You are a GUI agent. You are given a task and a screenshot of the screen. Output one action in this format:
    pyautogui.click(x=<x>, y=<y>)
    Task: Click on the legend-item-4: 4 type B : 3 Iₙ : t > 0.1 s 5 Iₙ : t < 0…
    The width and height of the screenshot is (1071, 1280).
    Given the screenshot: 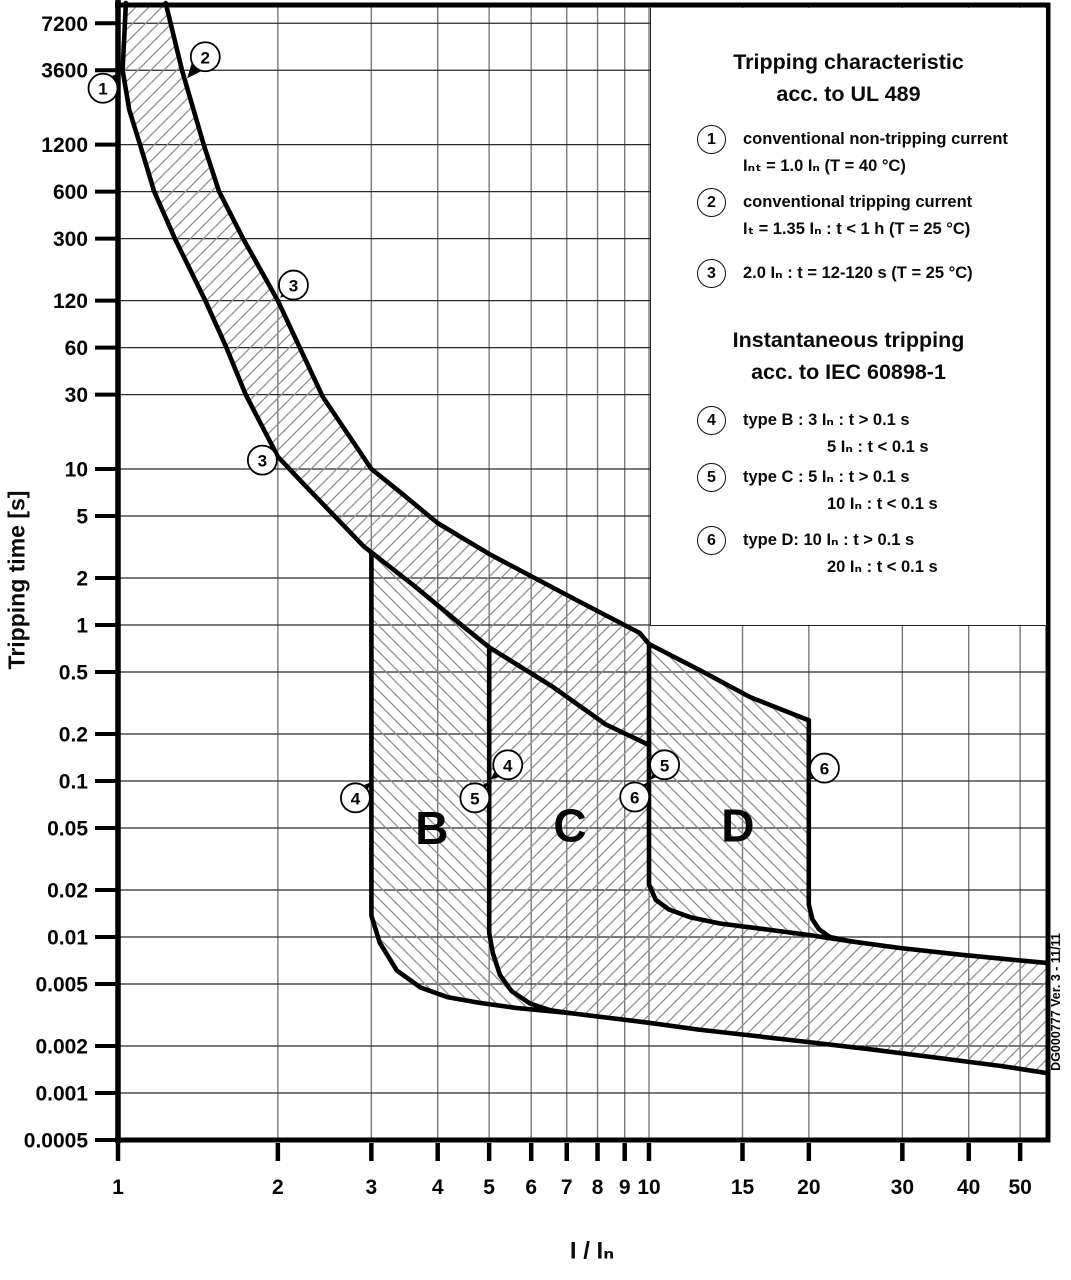 What is the action you would take?
    pyautogui.click(x=813, y=433)
    